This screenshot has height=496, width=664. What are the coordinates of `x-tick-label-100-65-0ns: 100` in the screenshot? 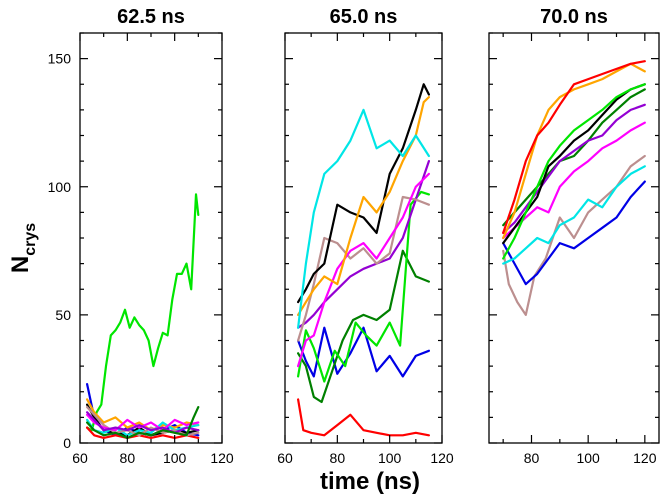 It's located at (390, 458).